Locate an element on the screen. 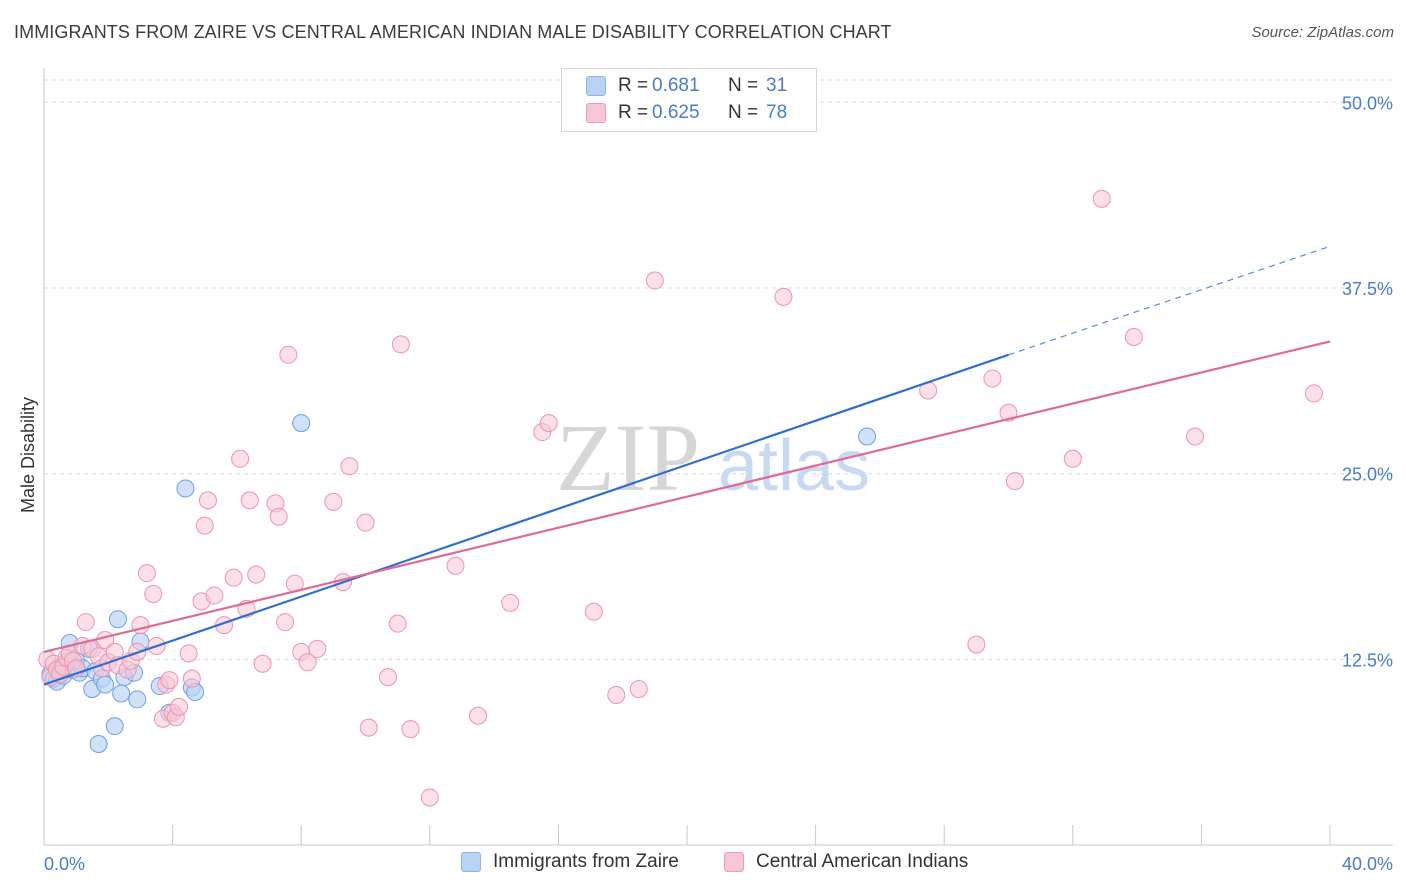 The width and height of the screenshot is (1406, 892). y-tick-label: 50.0% is located at coordinates (1367, 103).